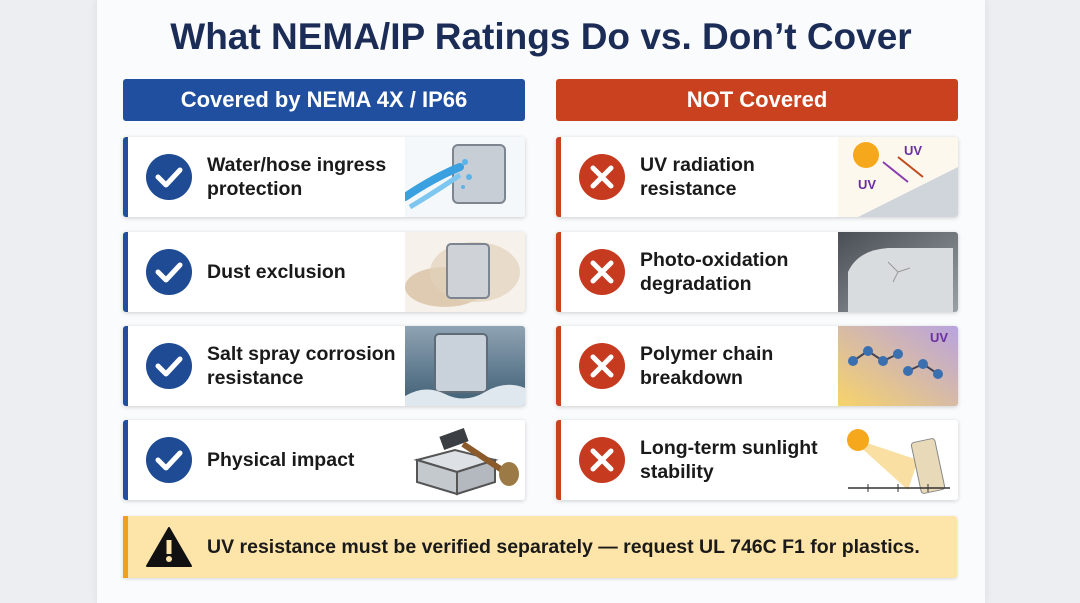 This screenshot has width=1080, height=603. Describe the element at coordinates (465, 272) in the screenshot. I see `dust-image` at that location.